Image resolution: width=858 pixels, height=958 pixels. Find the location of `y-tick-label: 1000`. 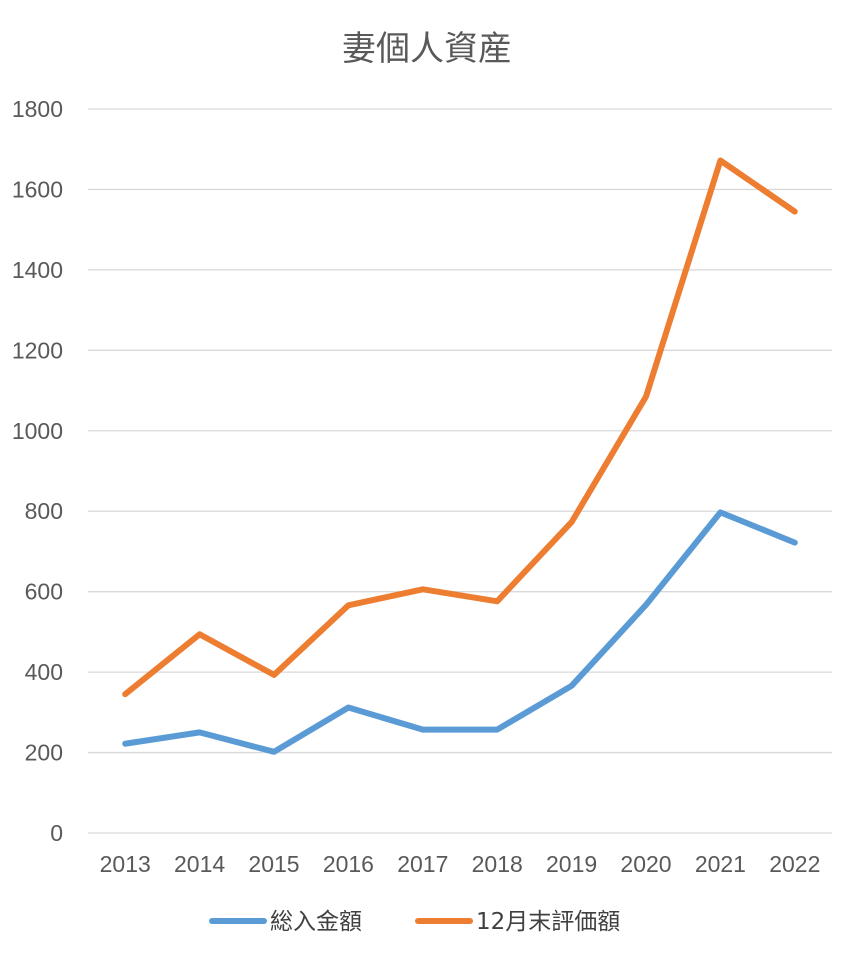

y-tick-label: 1000 is located at coordinates (37, 431).